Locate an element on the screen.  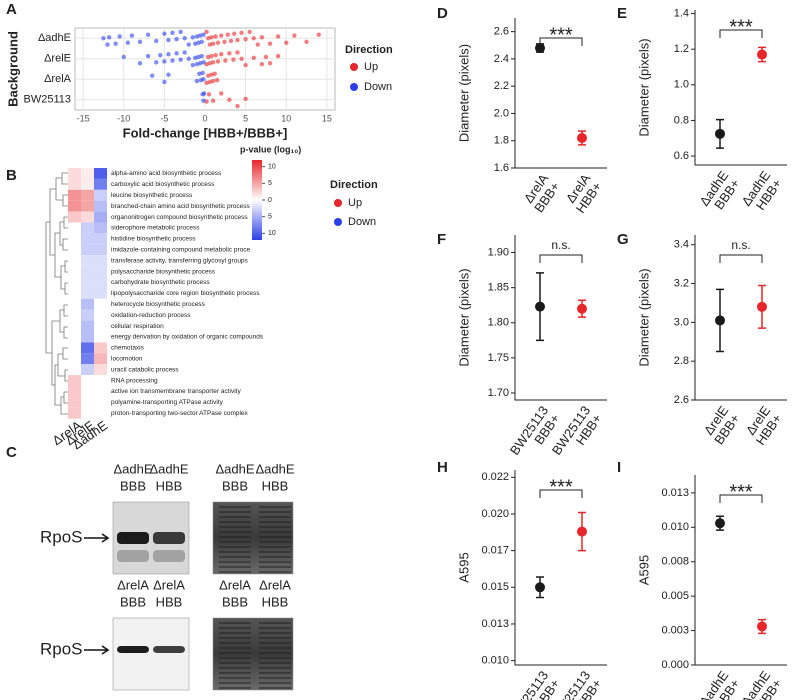
rpos-band is located at coordinates (169, 649).